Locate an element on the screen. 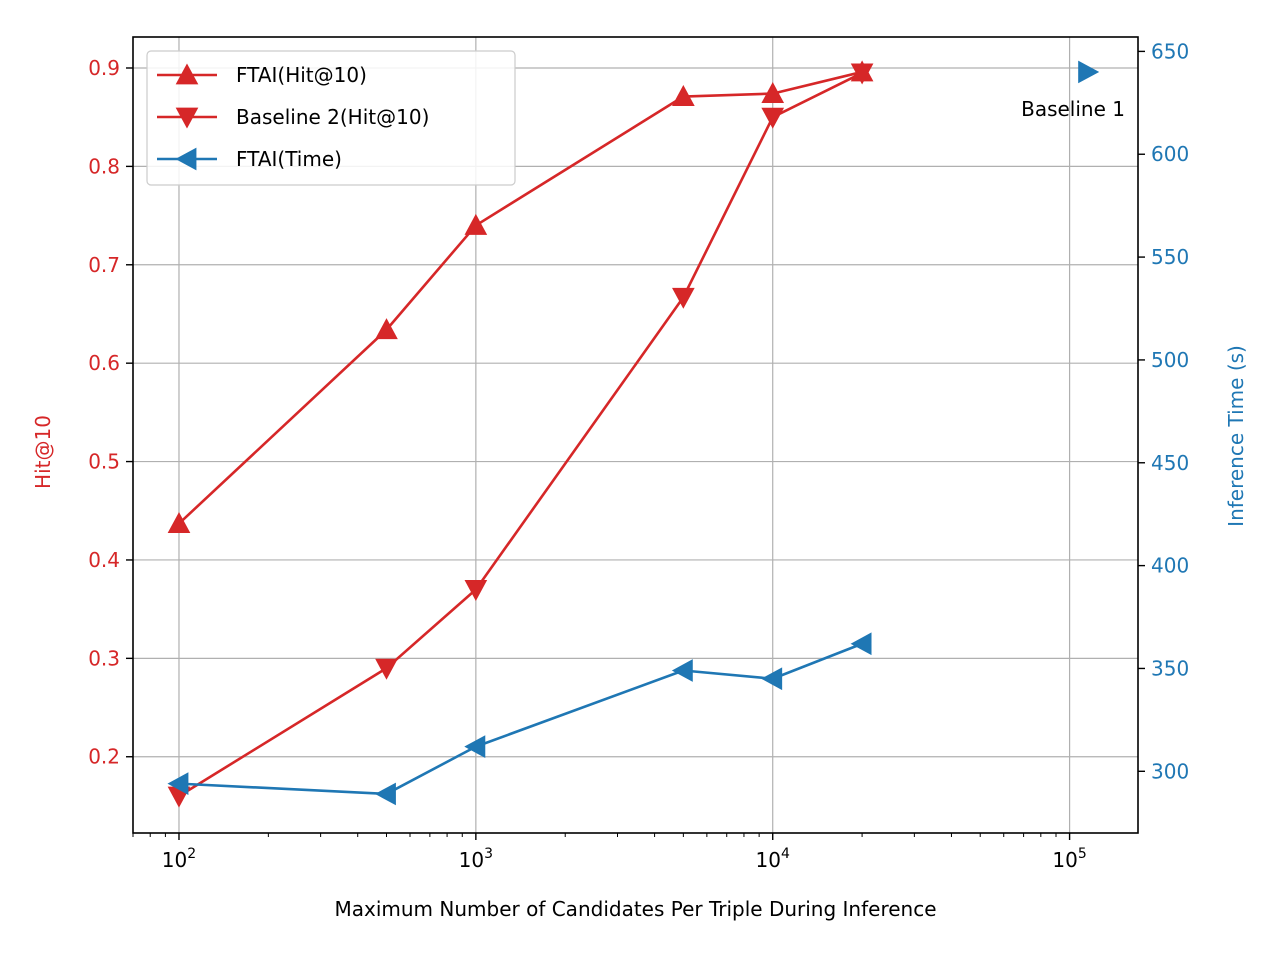  x-tick-label: 10² is located at coordinates (179, 859).